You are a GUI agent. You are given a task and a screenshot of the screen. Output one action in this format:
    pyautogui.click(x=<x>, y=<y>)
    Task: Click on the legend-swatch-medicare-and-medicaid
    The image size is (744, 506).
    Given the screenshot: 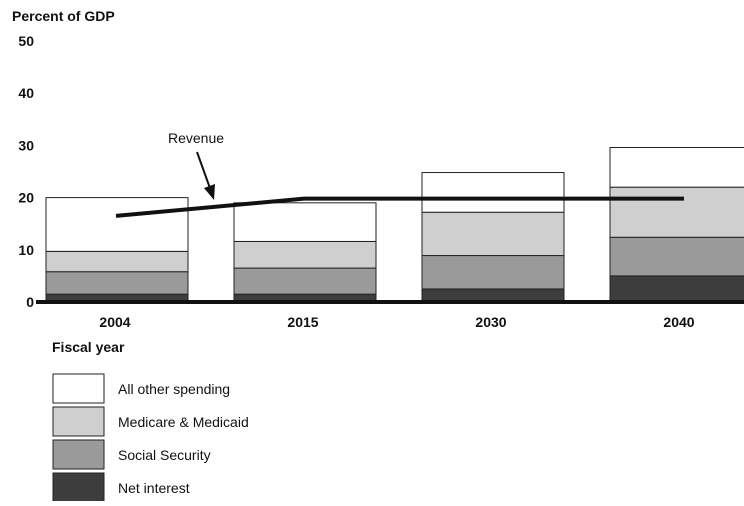 What is the action you would take?
    pyautogui.click(x=78, y=421)
    